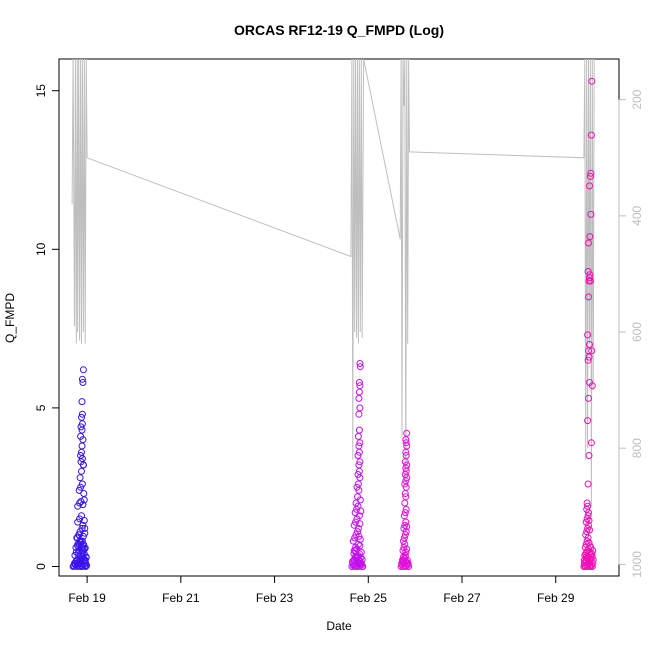  I want to click on x-tick-label: Feb 25, so click(369, 598).